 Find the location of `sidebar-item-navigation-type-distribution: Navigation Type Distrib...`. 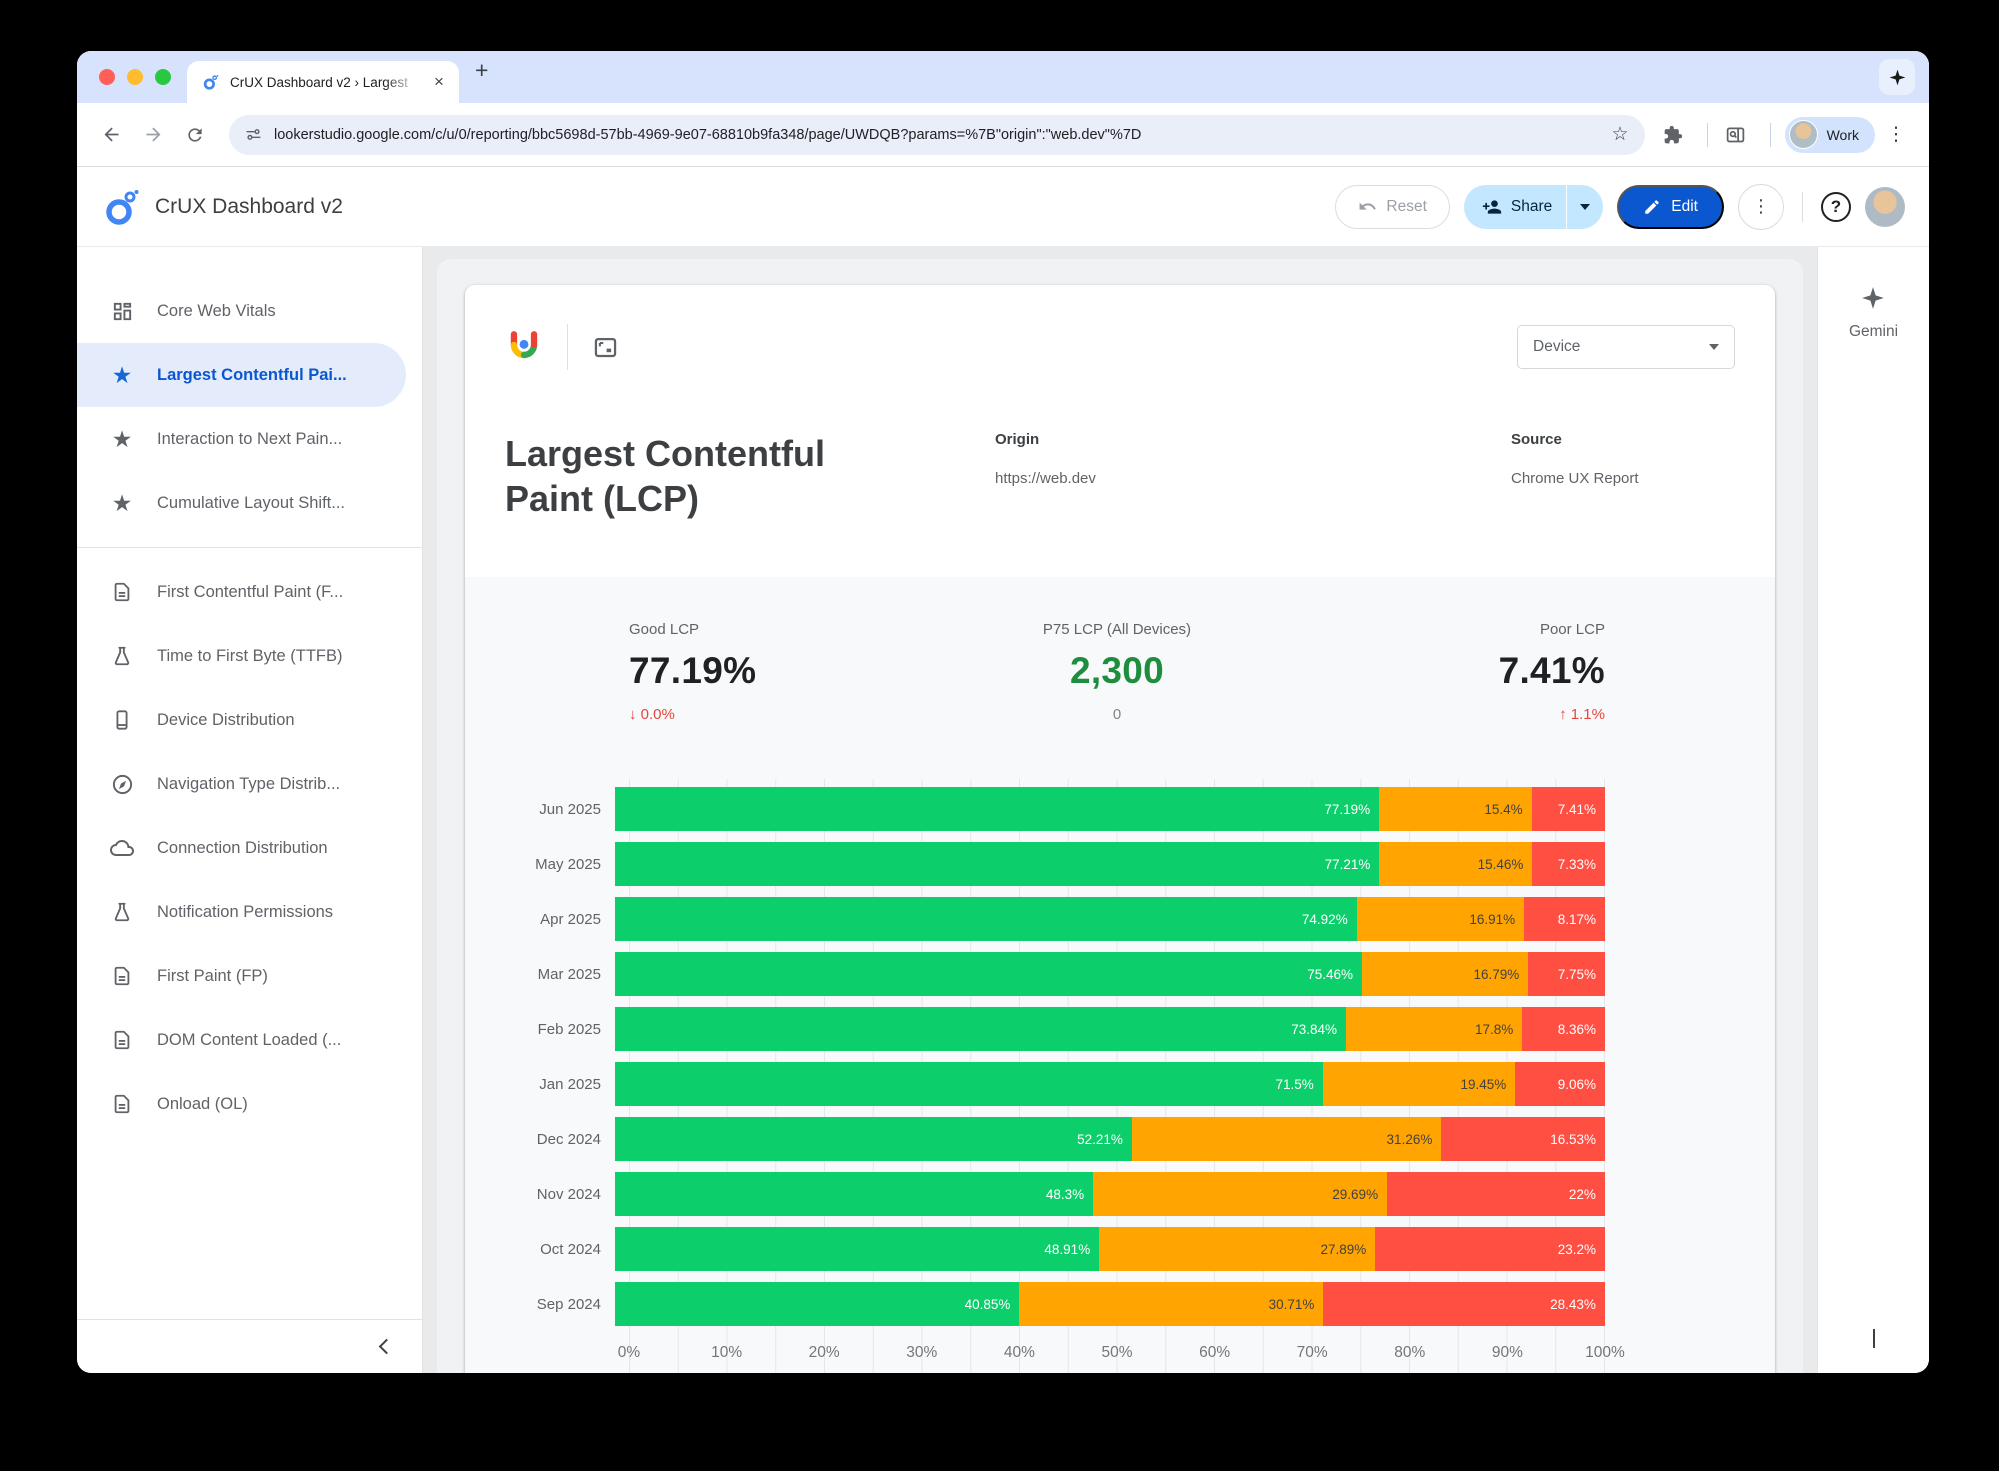

sidebar-item-navigation-type-distribution: Navigation Type Distrib... is located at coordinates (249, 784).